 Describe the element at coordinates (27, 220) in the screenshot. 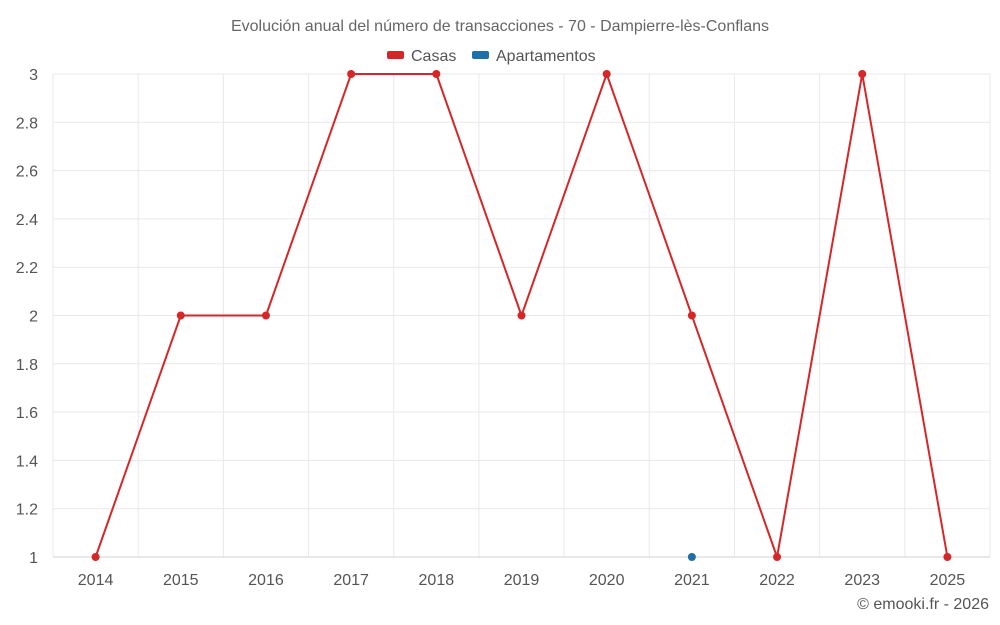

I see `y-tick-label: 2.4` at that location.